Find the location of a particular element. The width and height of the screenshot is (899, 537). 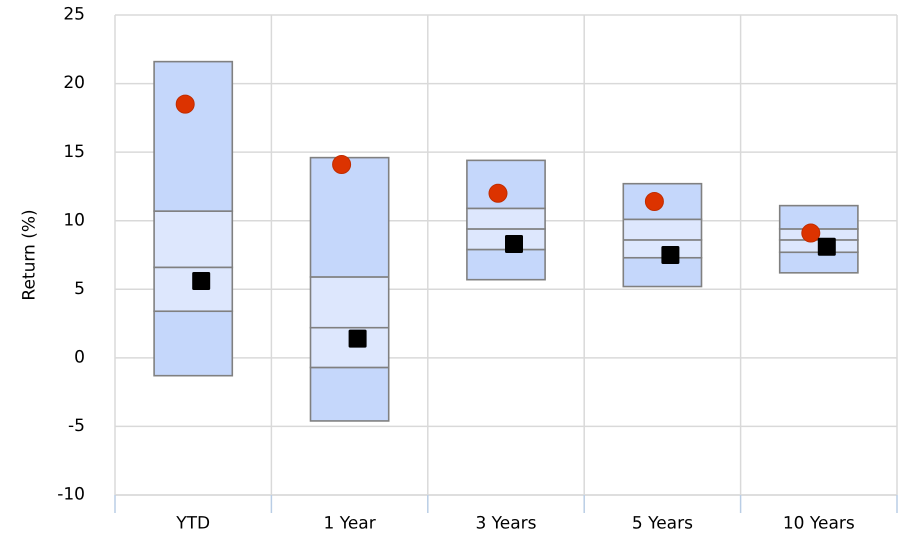

y-tick-label: 0 is located at coordinates (79, 358).